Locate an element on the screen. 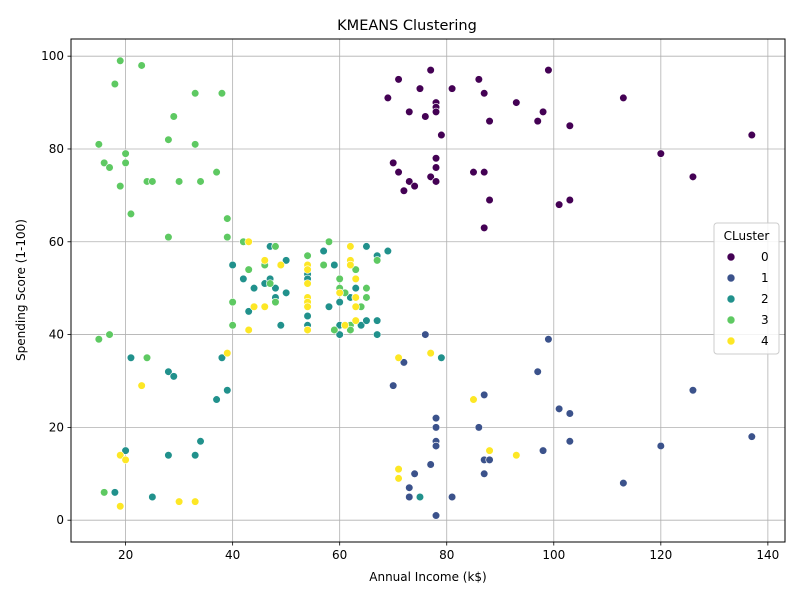 The height and width of the screenshot is (604, 800). chart-title: KMEANS Clustering is located at coordinates (407, 26).